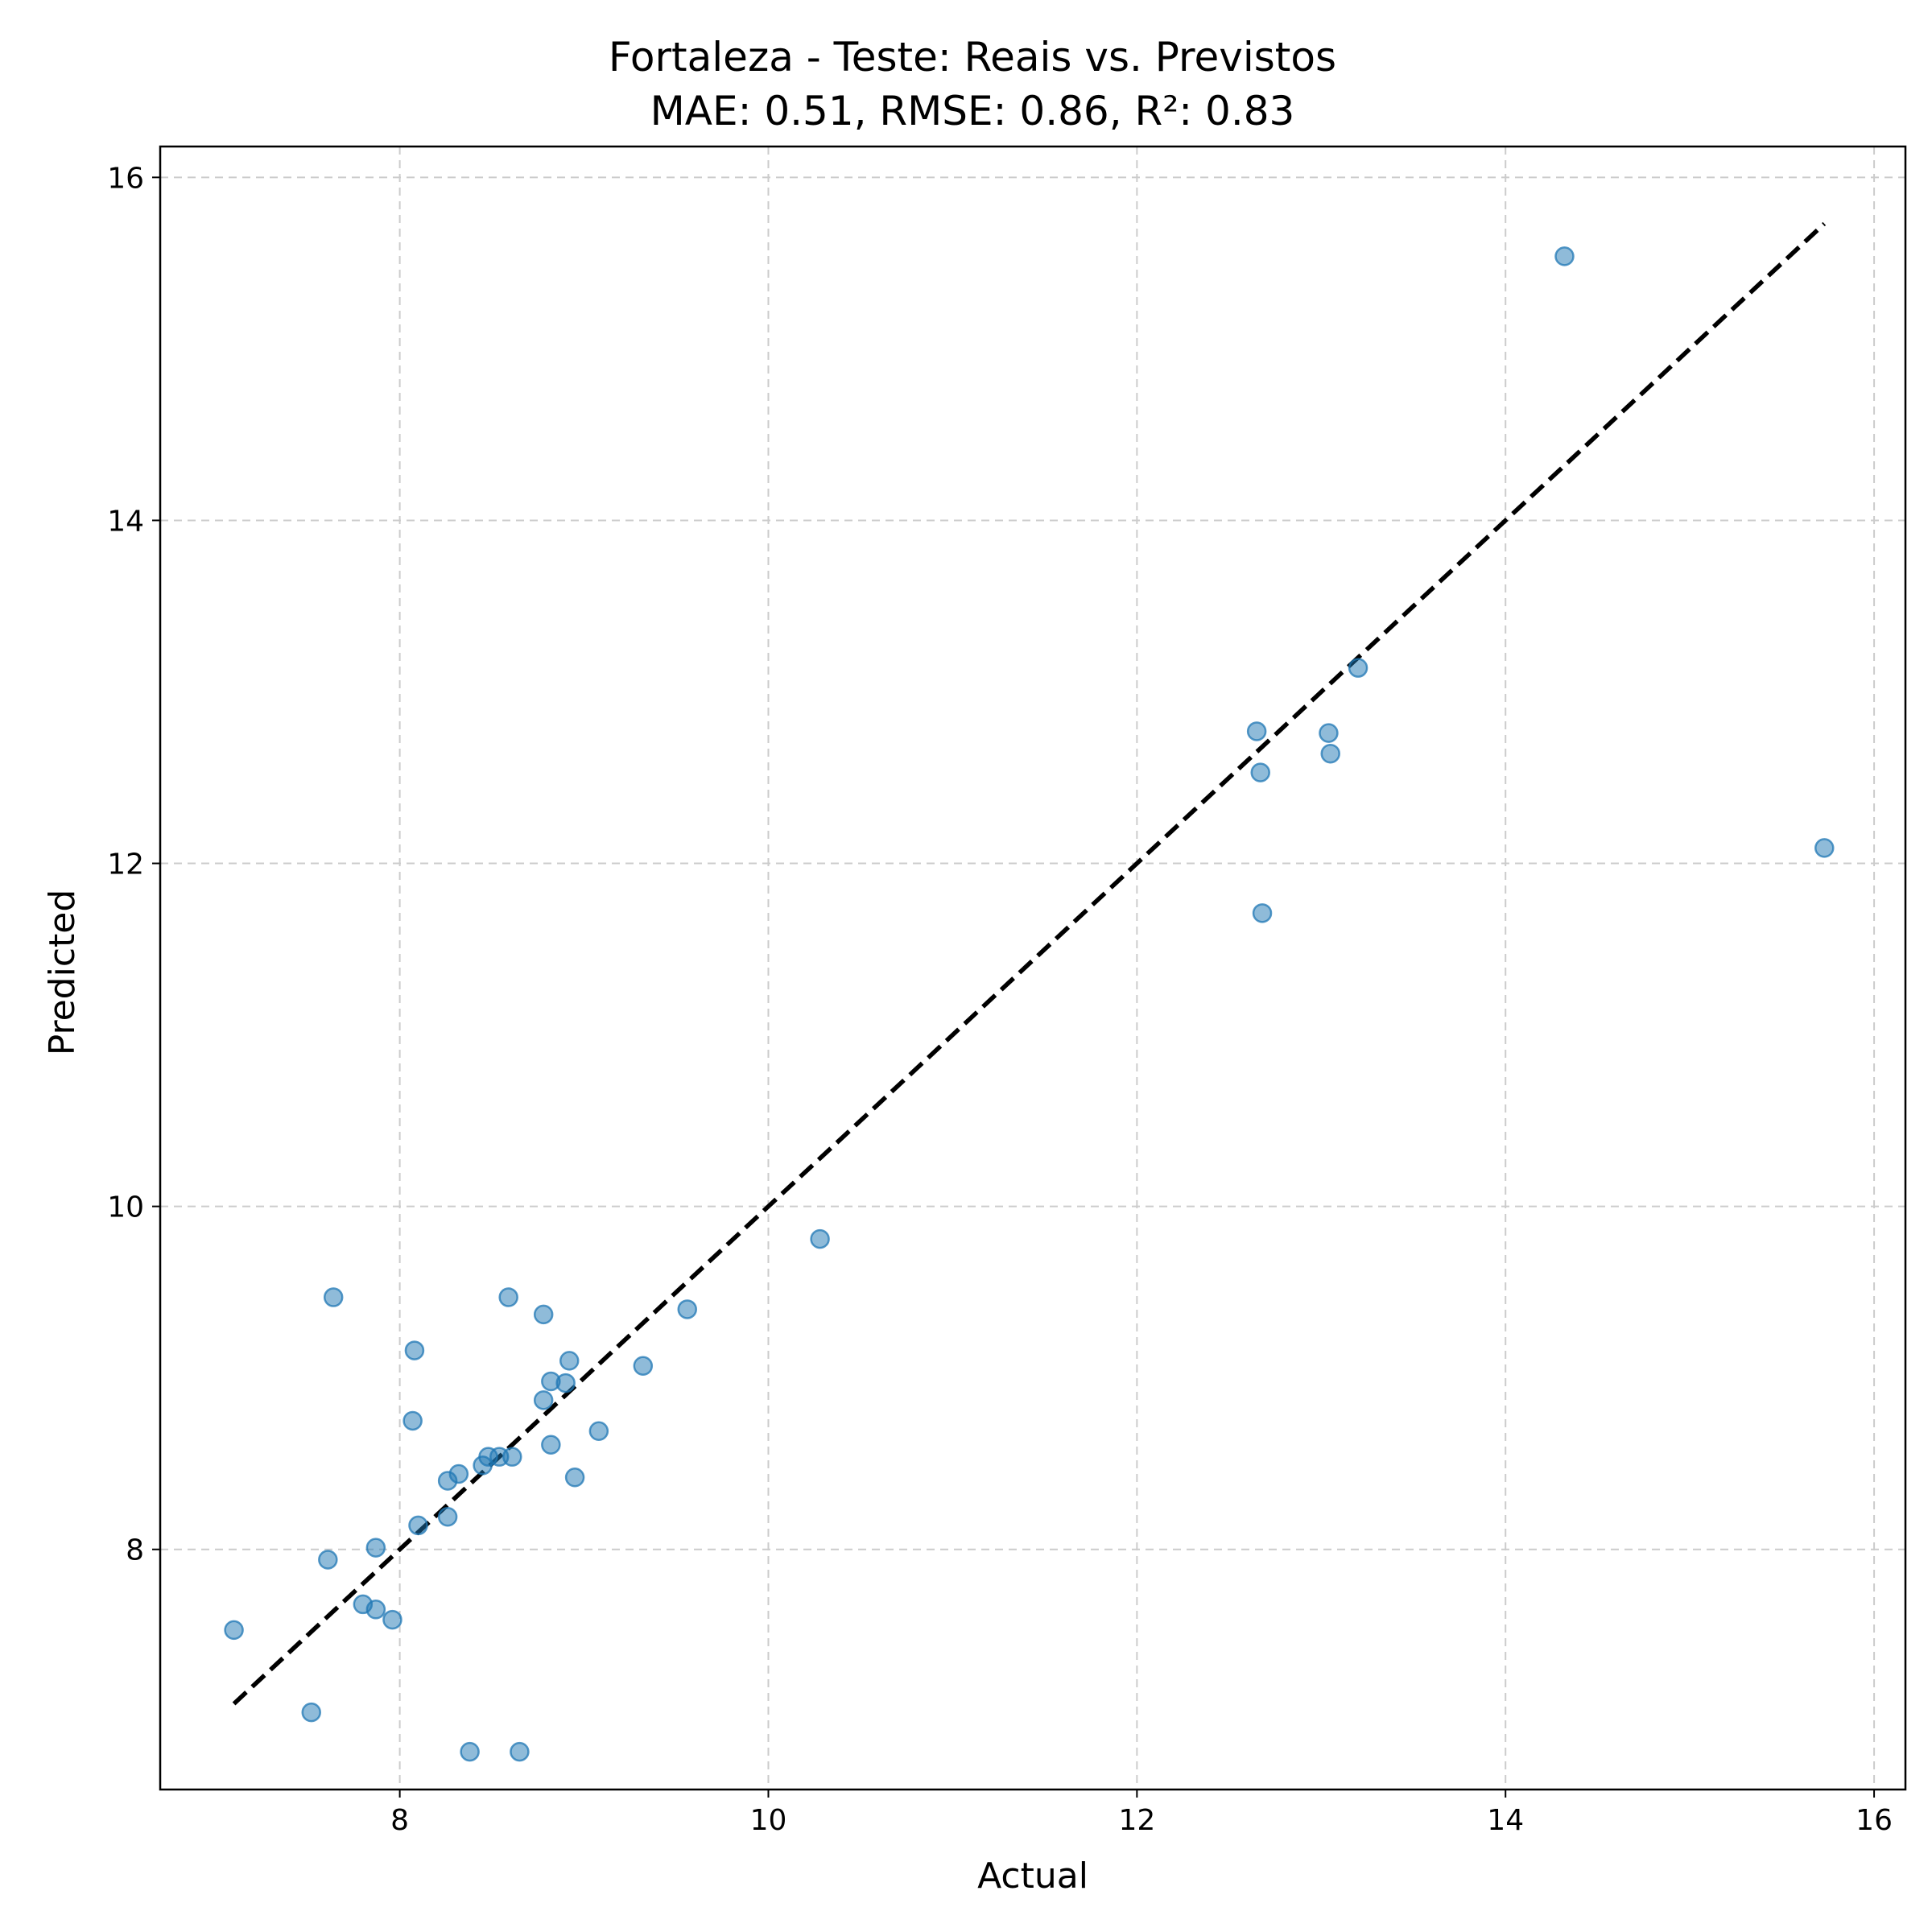 The height and width of the screenshot is (1932, 1932). Describe the element at coordinates (1505, 1820) in the screenshot. I see `x-tick-label: 14` at that location.